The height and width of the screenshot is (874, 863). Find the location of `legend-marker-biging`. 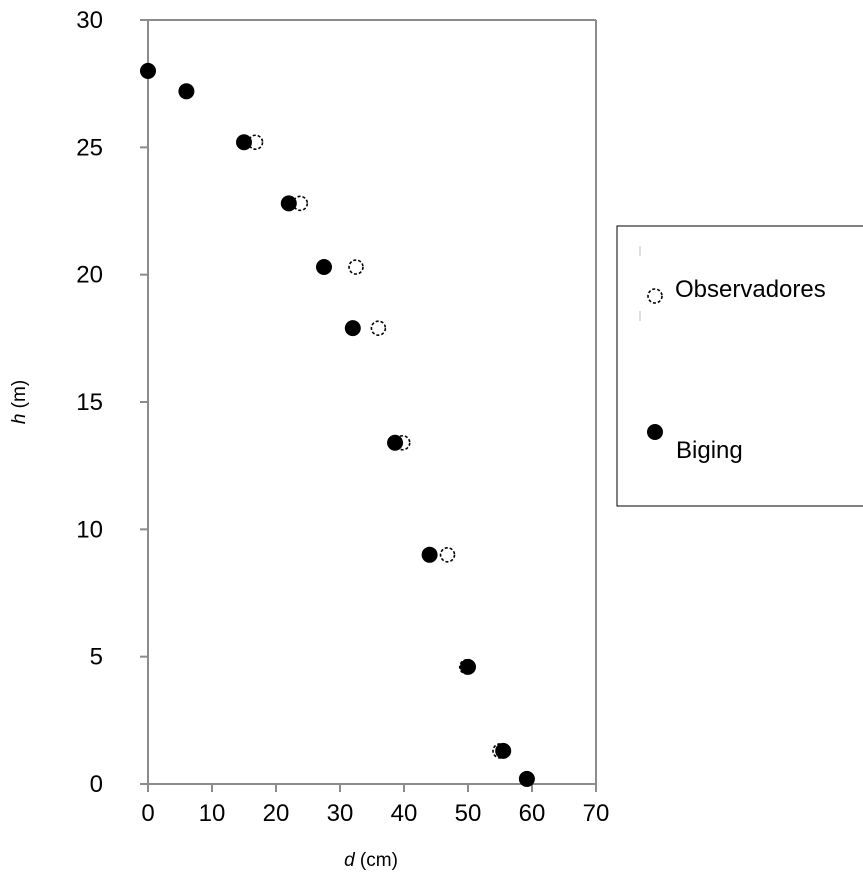

legend-marker-biging is located at coordinates (655, 432).